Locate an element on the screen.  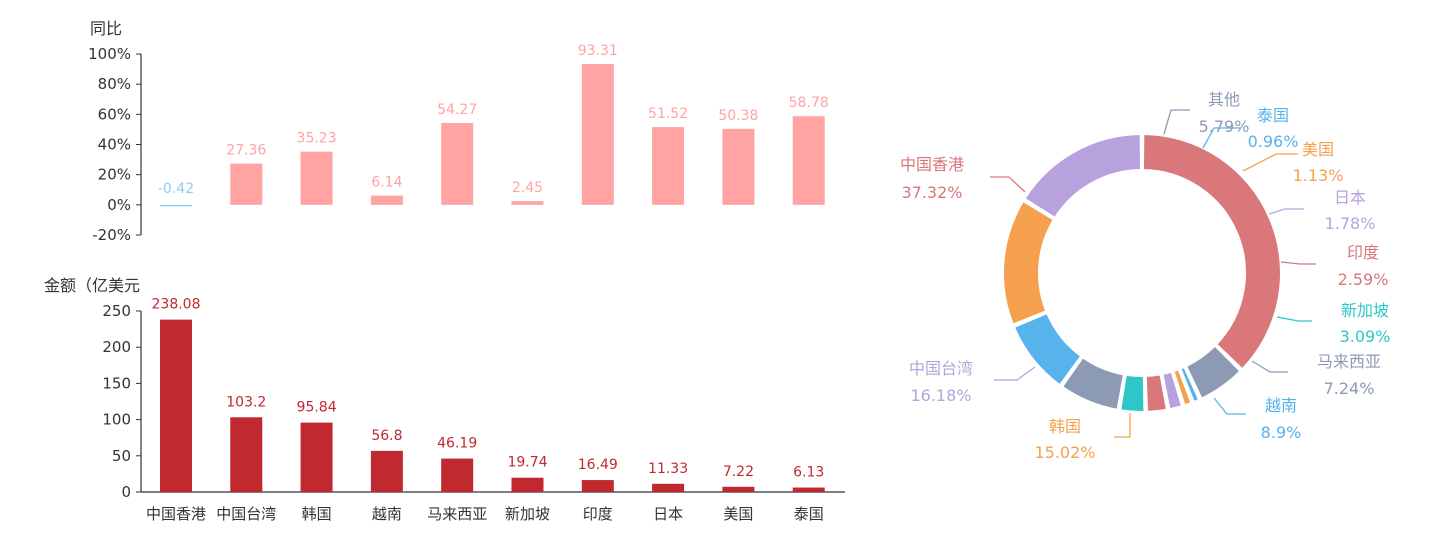
top-chart-data-label: 50.38 is located at coordinates (738, 116).